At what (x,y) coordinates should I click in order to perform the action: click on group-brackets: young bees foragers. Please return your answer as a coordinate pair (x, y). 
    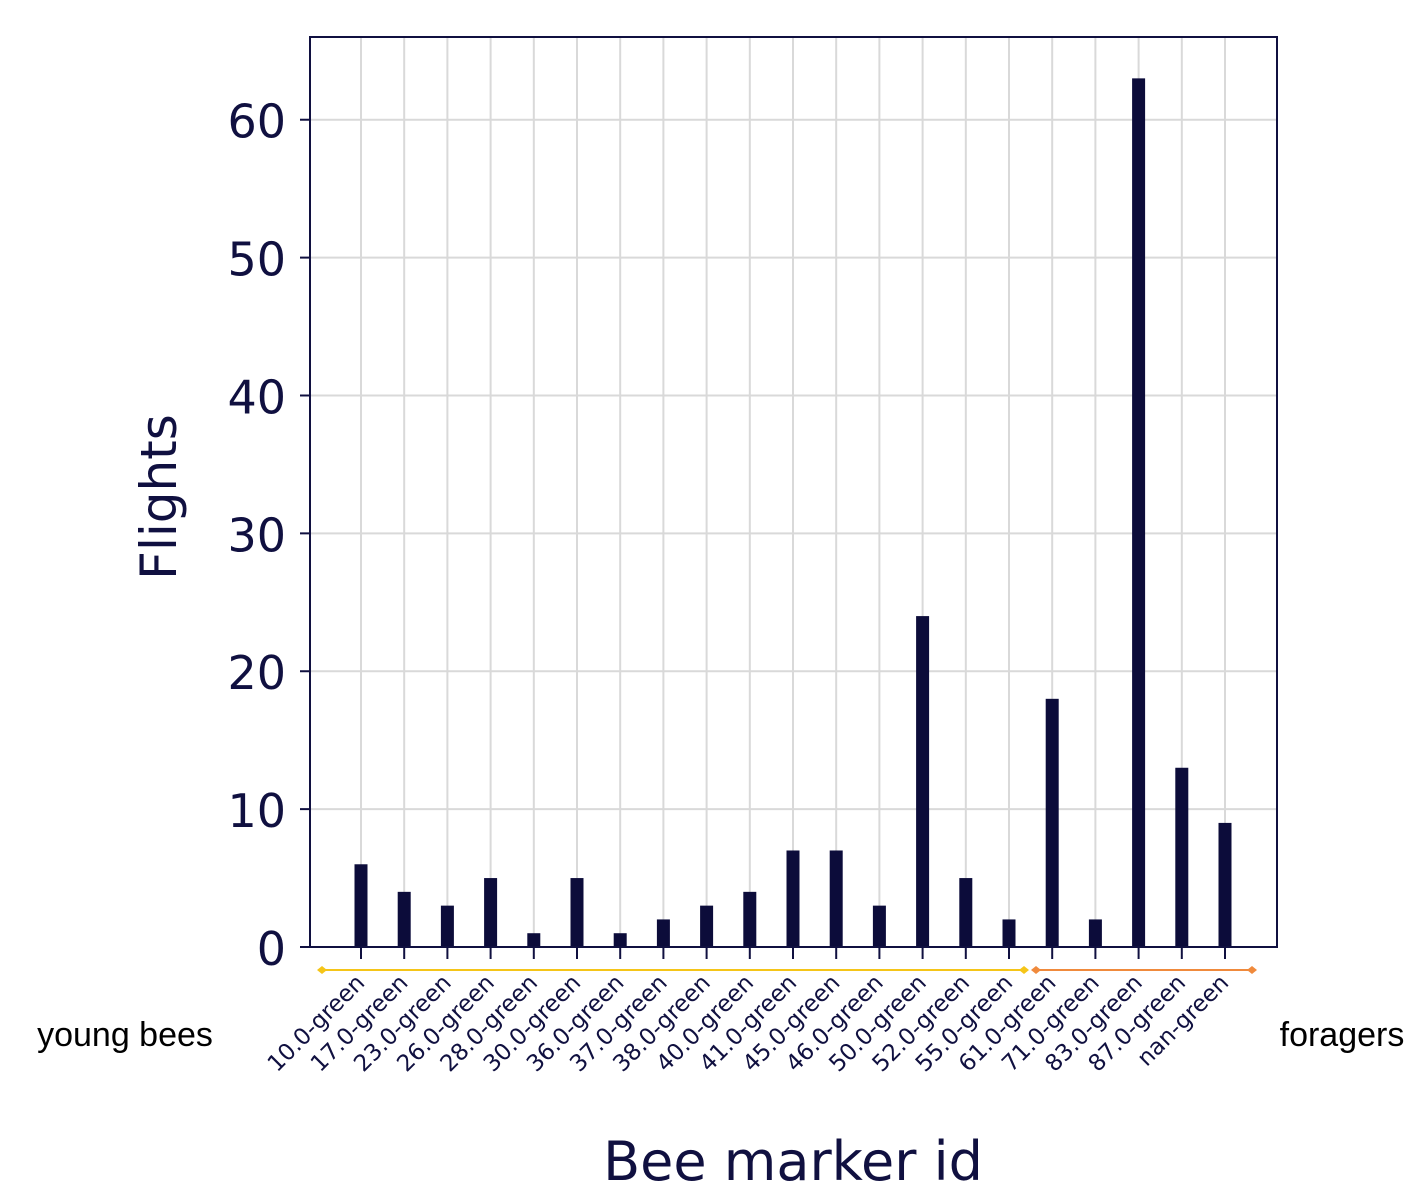
    Looking at the image, I should click on (720, 1010).